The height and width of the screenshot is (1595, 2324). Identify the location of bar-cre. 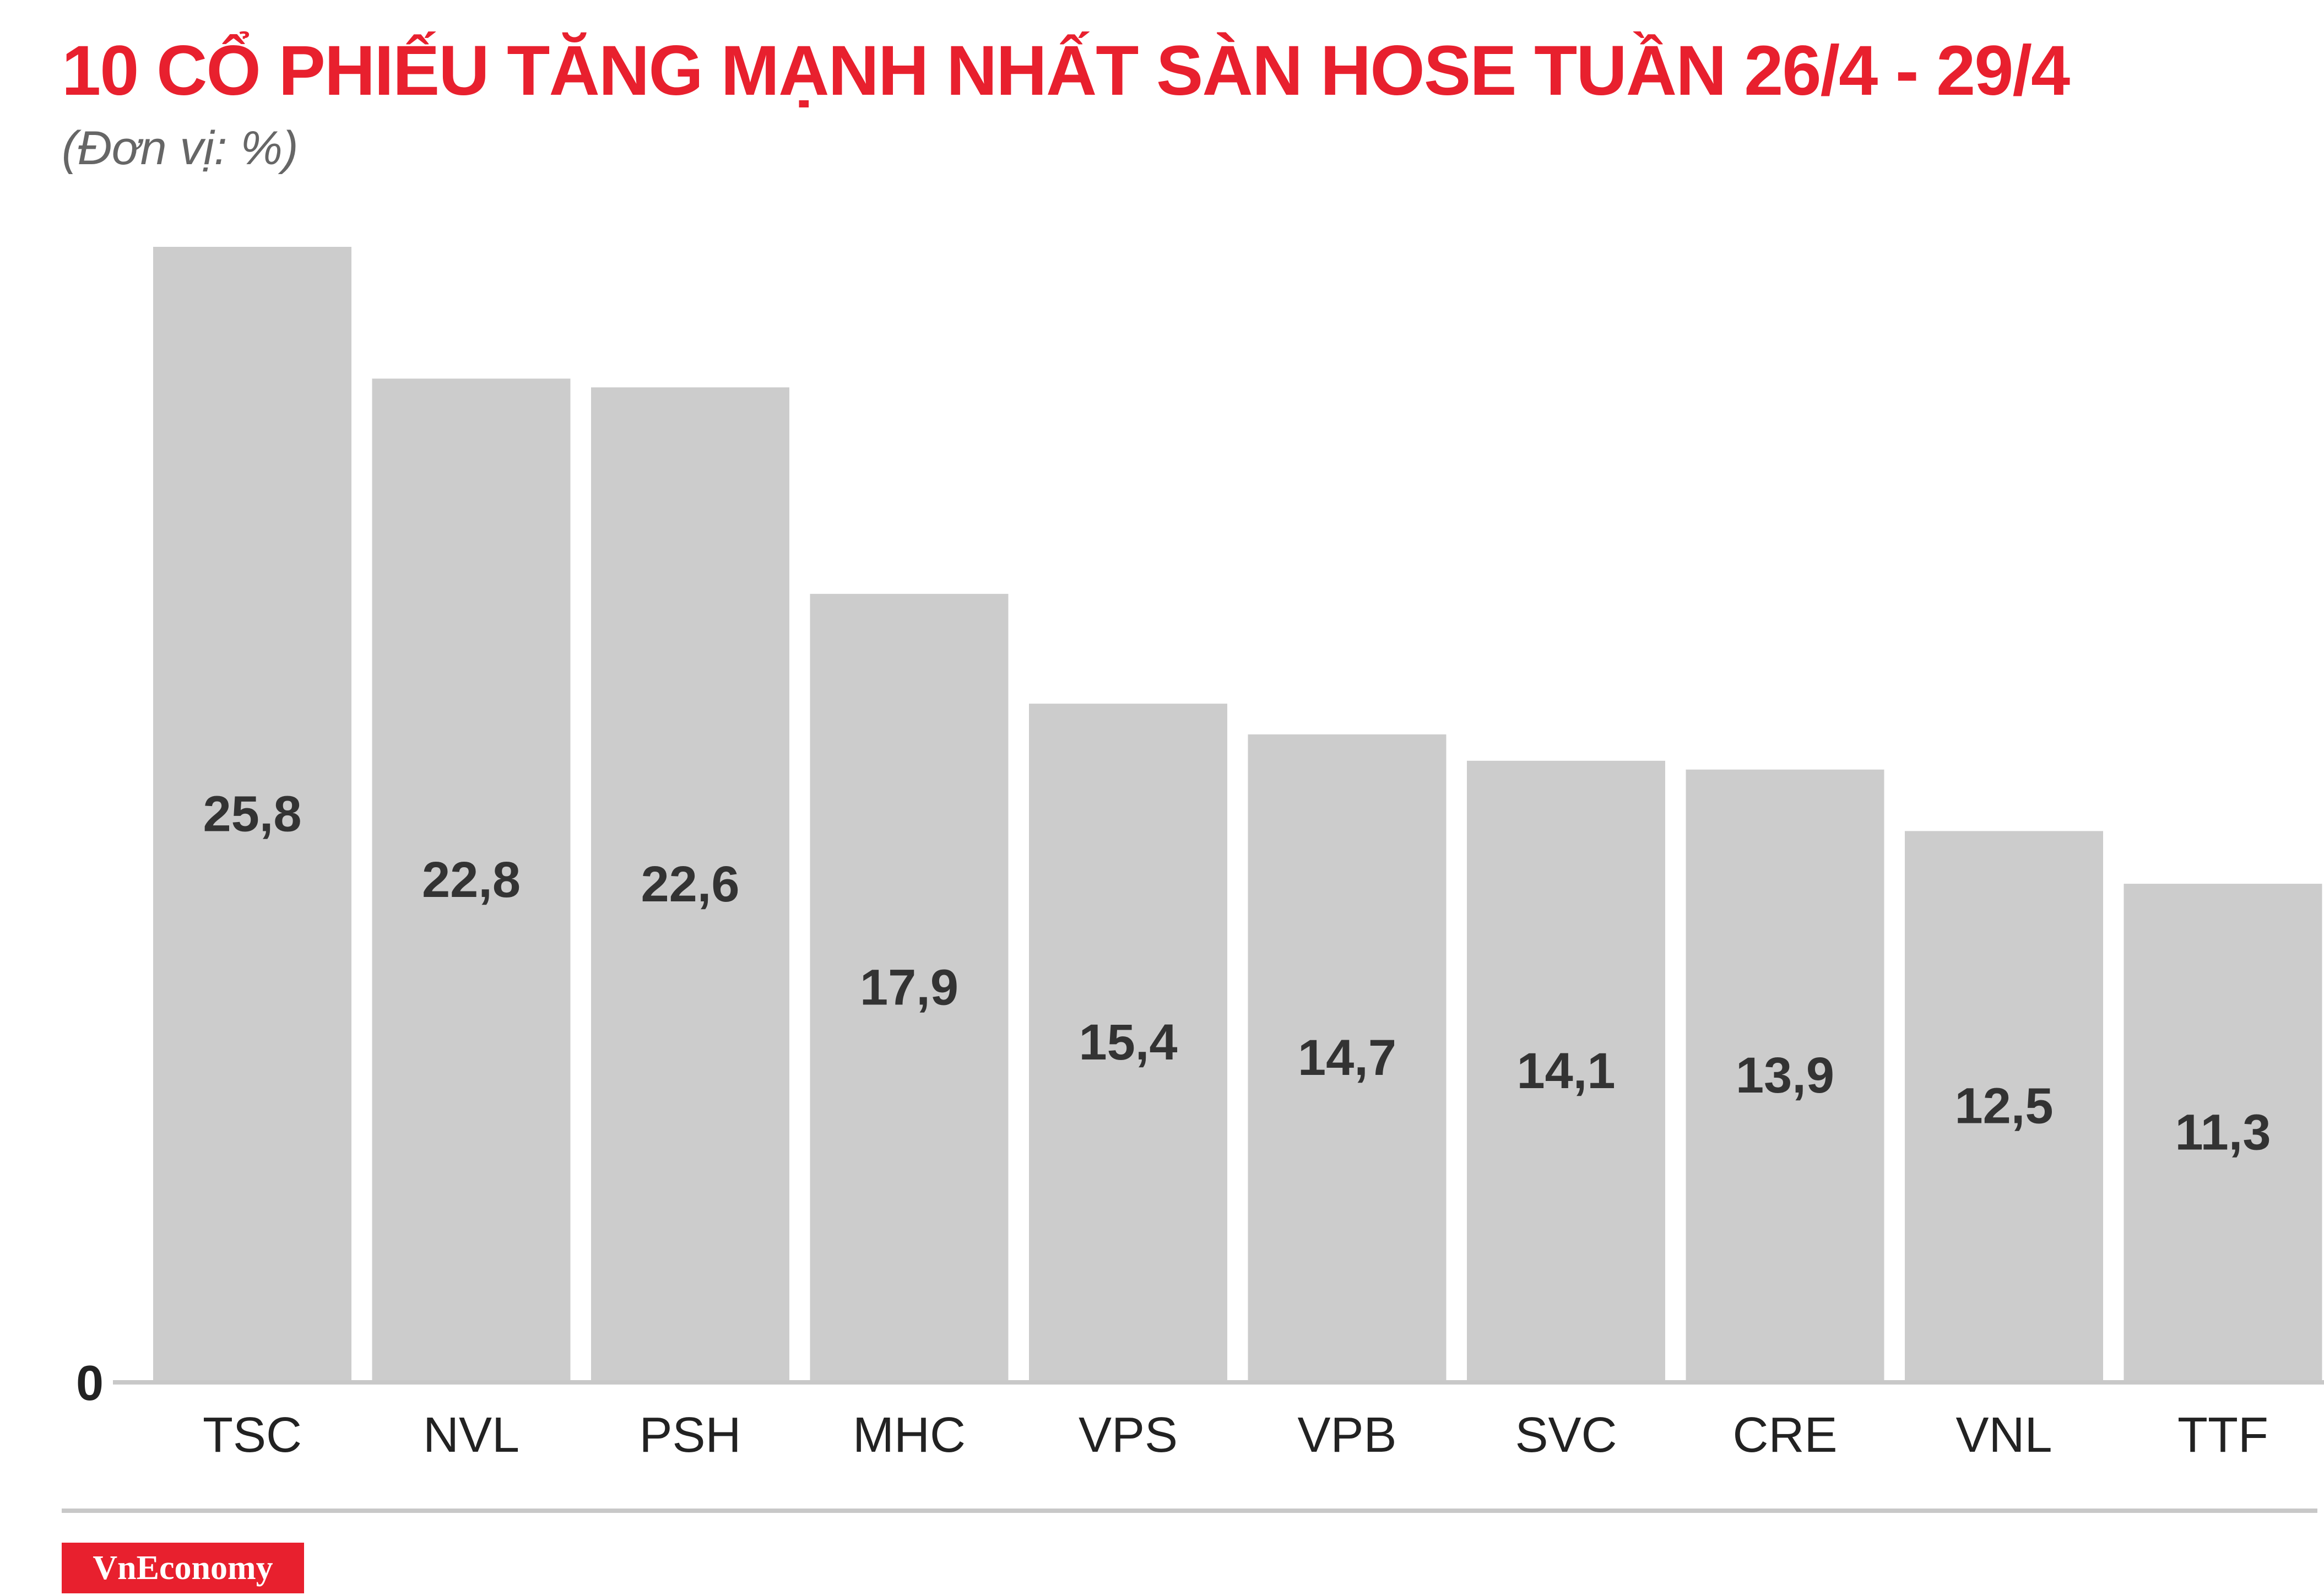
(1785, 1074).